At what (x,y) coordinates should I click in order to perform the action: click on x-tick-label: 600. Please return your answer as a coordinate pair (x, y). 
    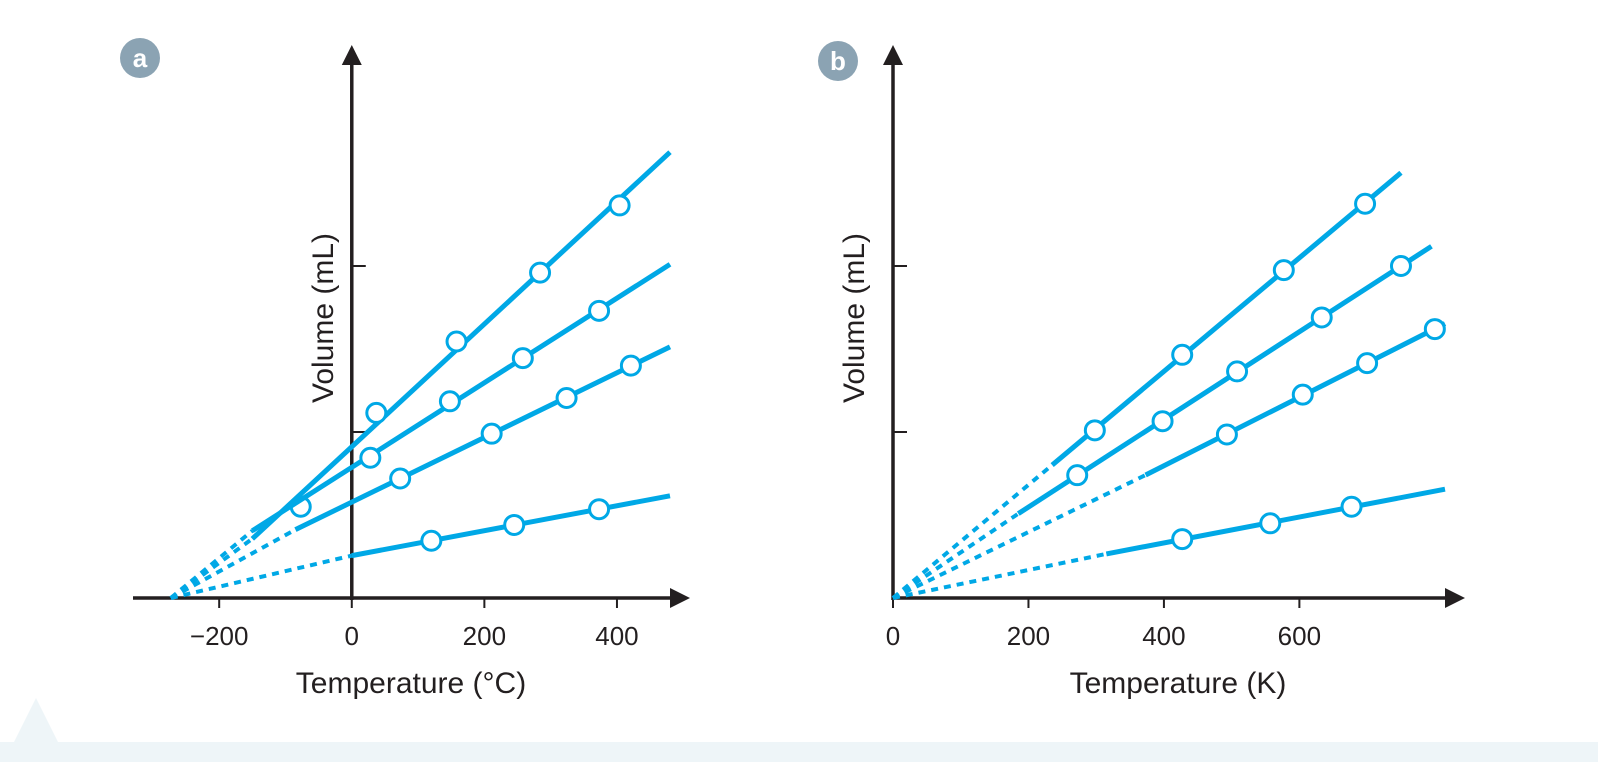
    Looking at the image, I should click on (1299, 636).